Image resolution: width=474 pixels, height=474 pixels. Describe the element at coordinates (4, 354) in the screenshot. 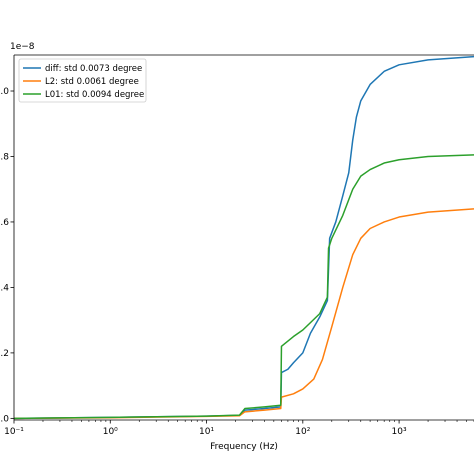

I see `y-tick-label: 0.2` at that location.